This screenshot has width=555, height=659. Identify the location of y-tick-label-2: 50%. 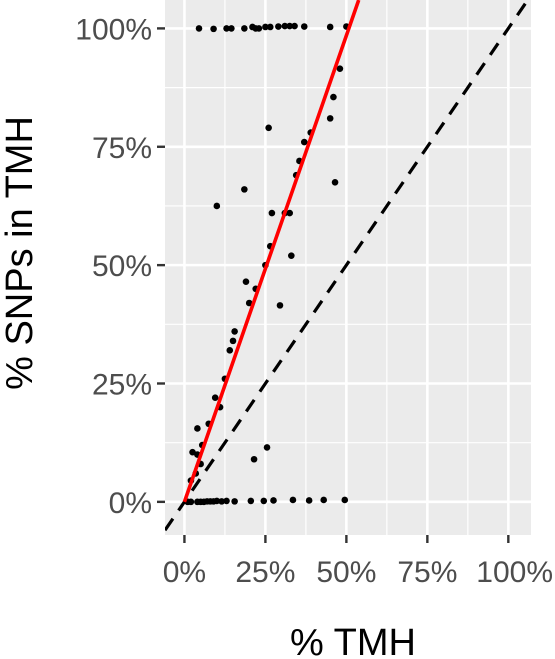
(122, 266).